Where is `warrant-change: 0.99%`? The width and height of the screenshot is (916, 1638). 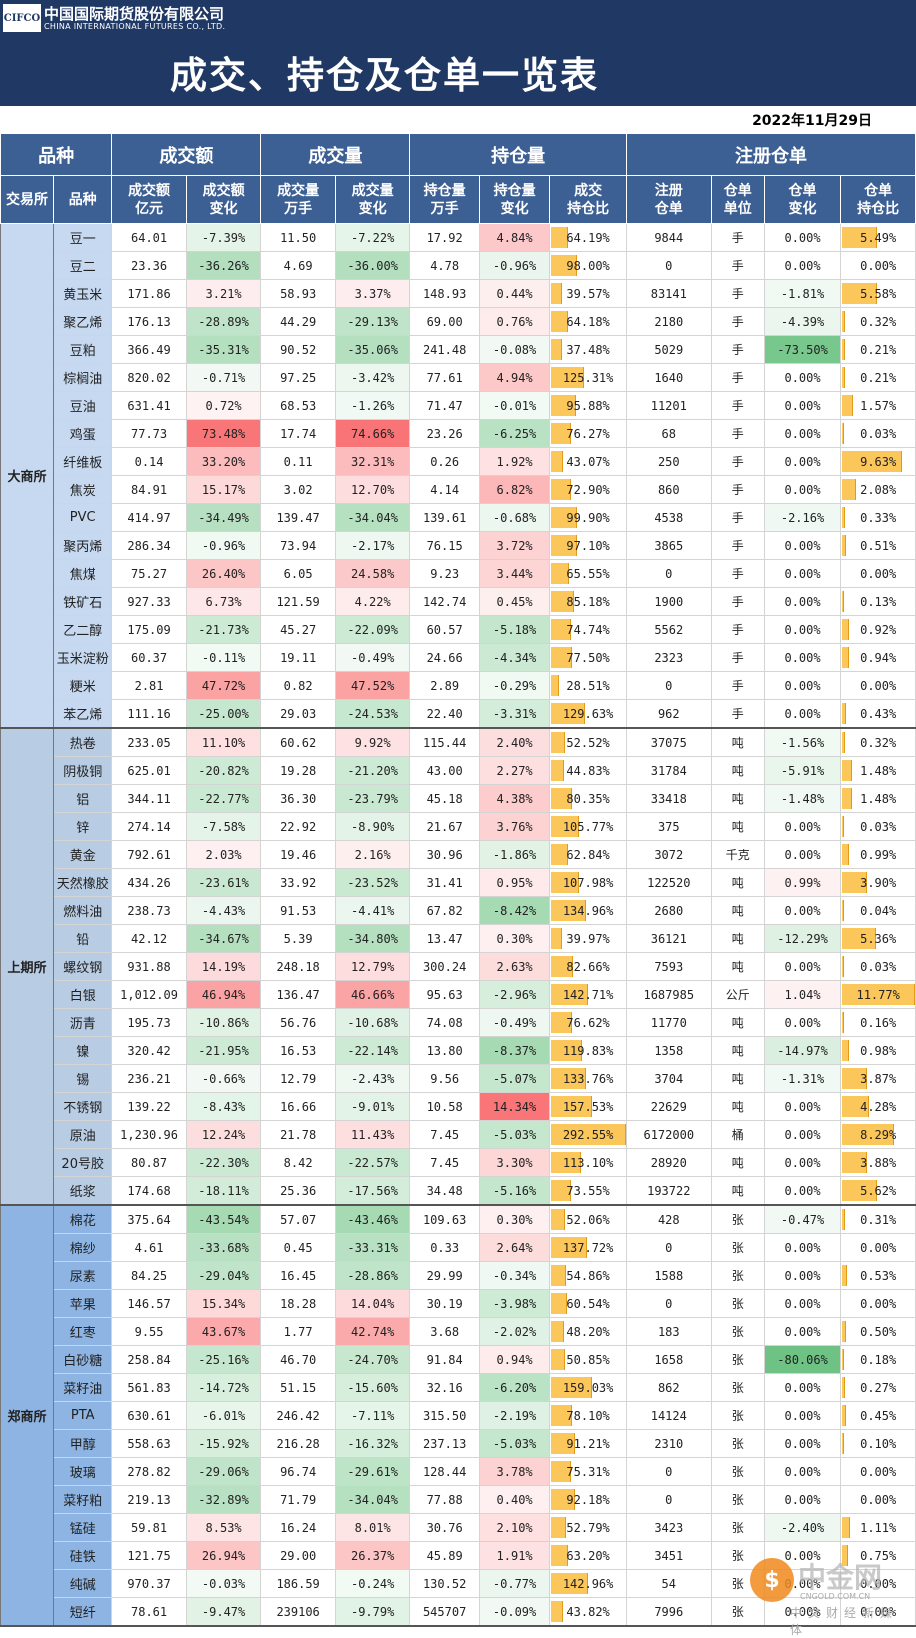 warrant-change: 0.99% is located at coordinates (802, 882).